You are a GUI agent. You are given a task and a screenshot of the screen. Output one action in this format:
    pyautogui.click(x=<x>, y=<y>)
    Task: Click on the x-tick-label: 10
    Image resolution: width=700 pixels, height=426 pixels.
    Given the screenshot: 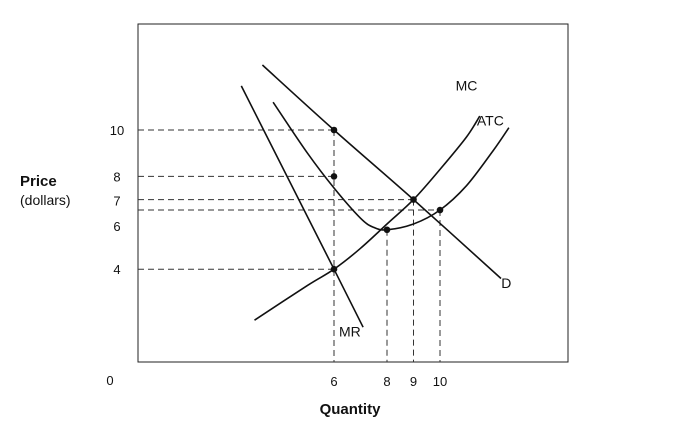 What is the action you would take?
    pyautogui.click(x=440, y=381)
    